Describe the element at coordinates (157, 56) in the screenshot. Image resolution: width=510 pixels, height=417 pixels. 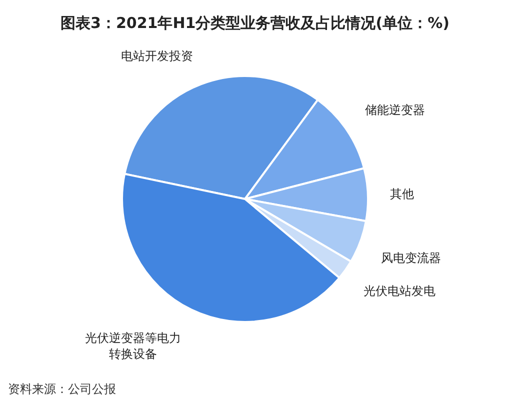
I see `slice-label: 电站开发投资` at that location.